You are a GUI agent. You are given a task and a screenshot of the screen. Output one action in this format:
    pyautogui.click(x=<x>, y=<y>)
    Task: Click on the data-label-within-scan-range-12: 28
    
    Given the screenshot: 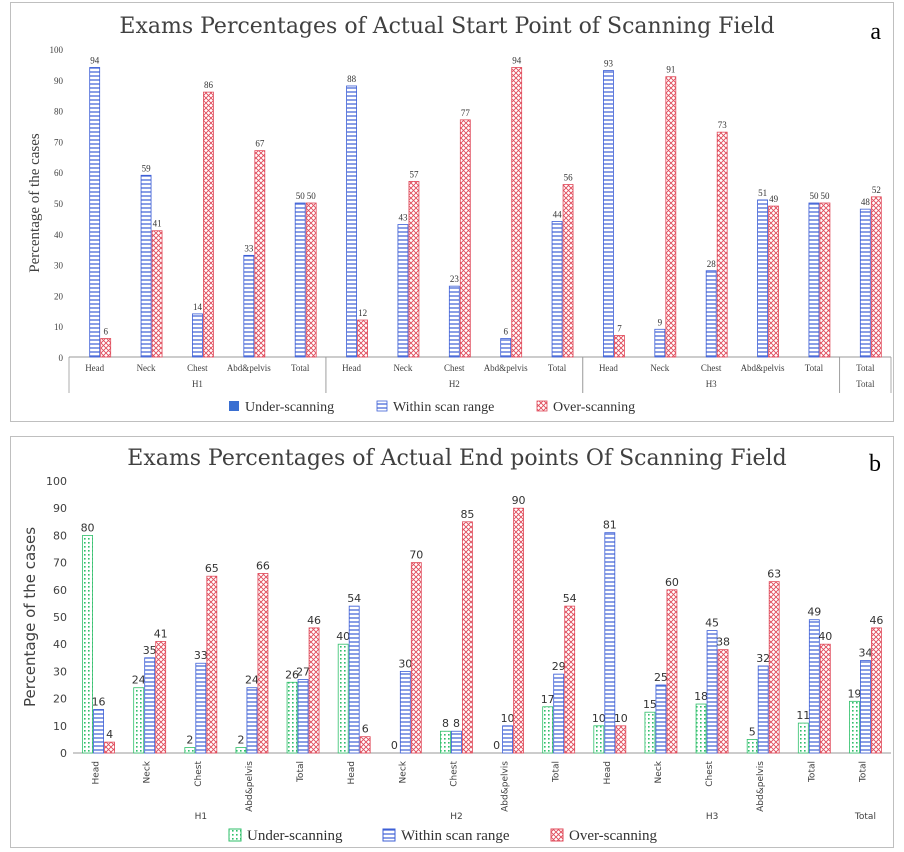 What is the action you would take?
    pyautogui.click(x=712, y=264)
    